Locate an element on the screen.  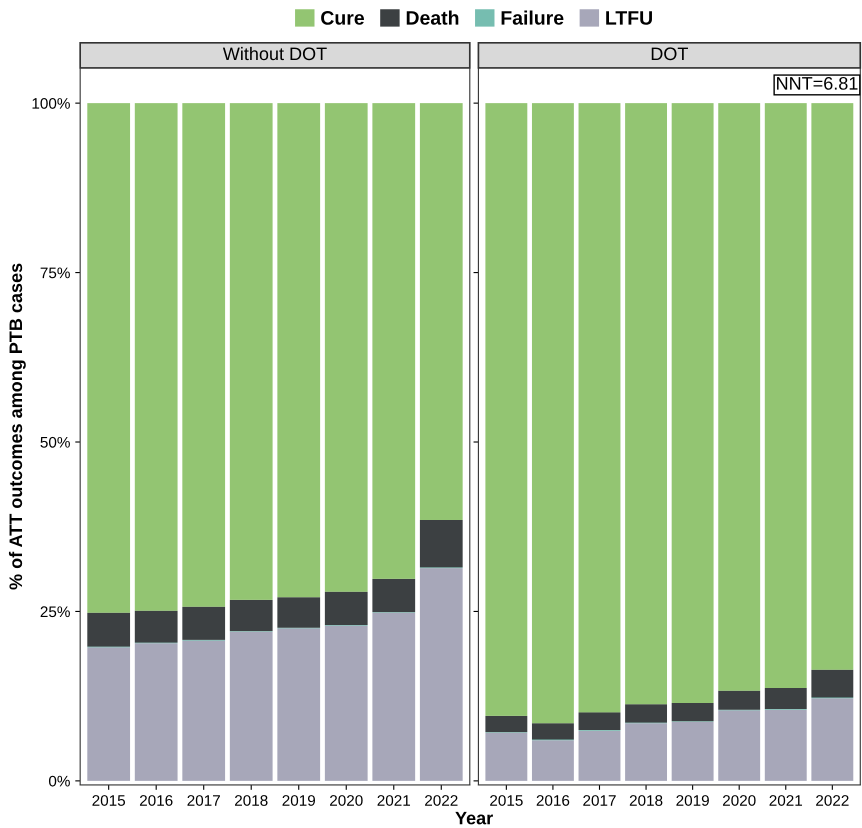
annotation: NNT=6.81 is located at coordinates (817, 83).